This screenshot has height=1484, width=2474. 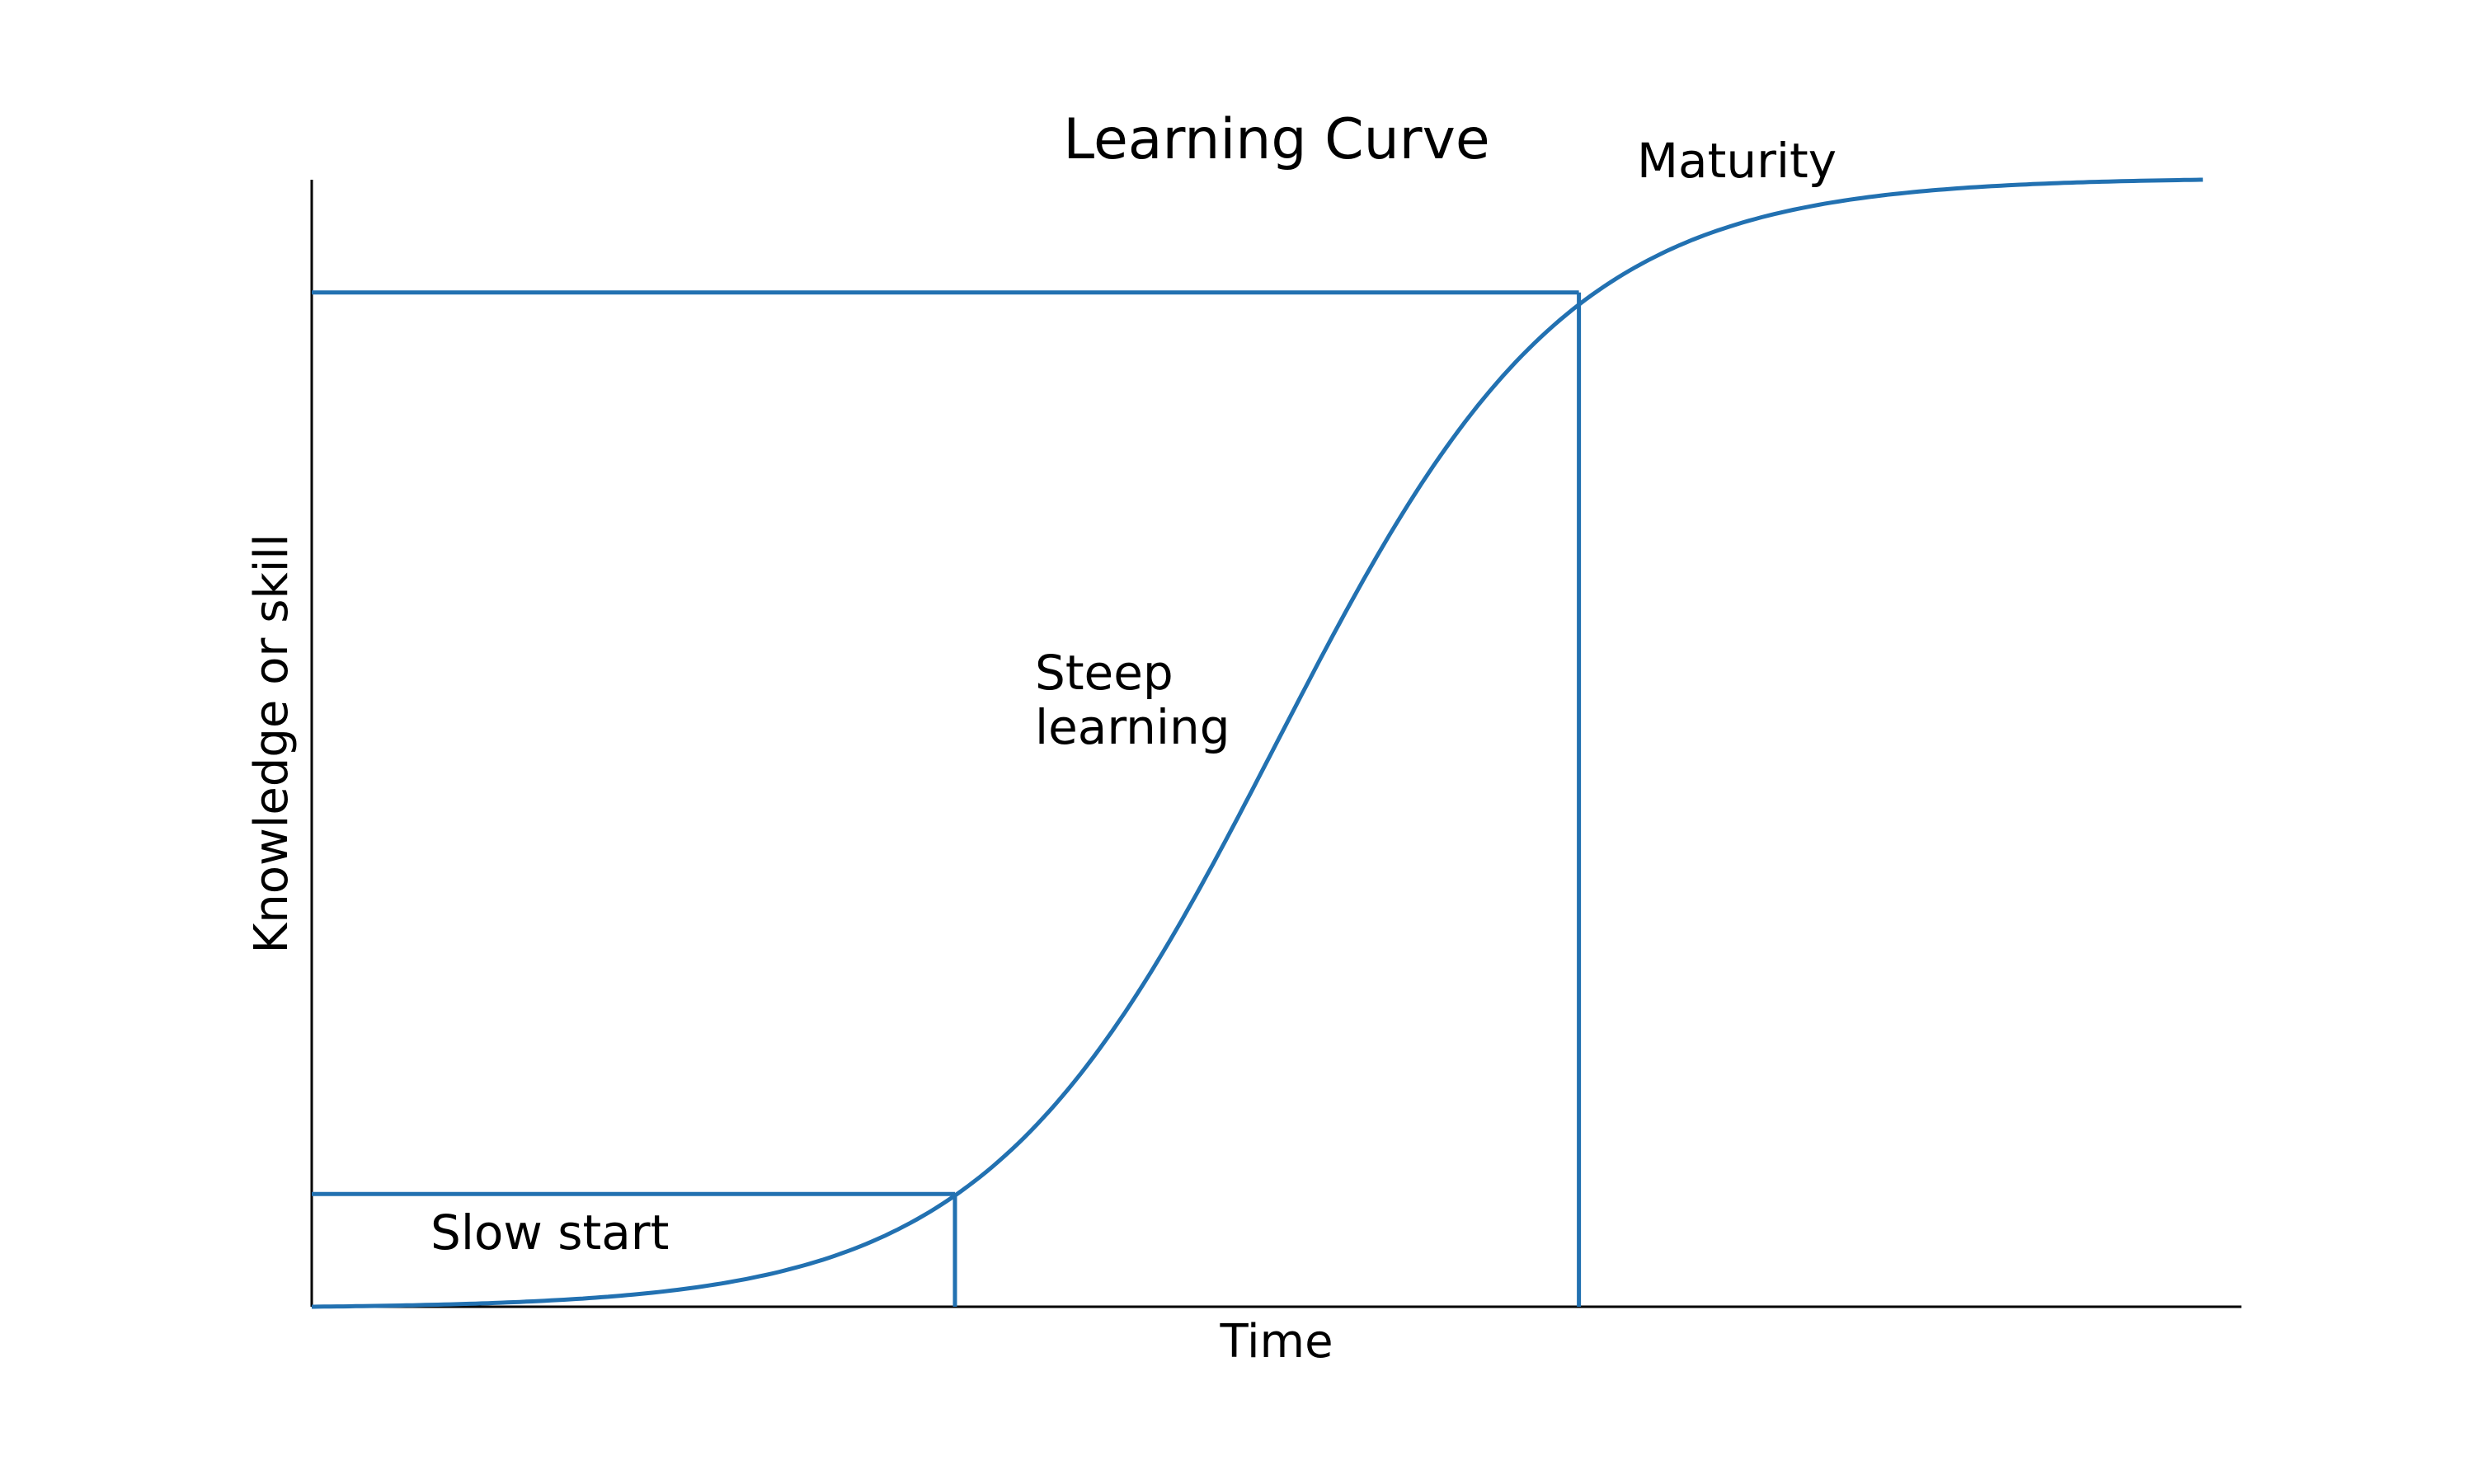 I want to click on annotation-line: Maturity, so click(x=1737, y=161).